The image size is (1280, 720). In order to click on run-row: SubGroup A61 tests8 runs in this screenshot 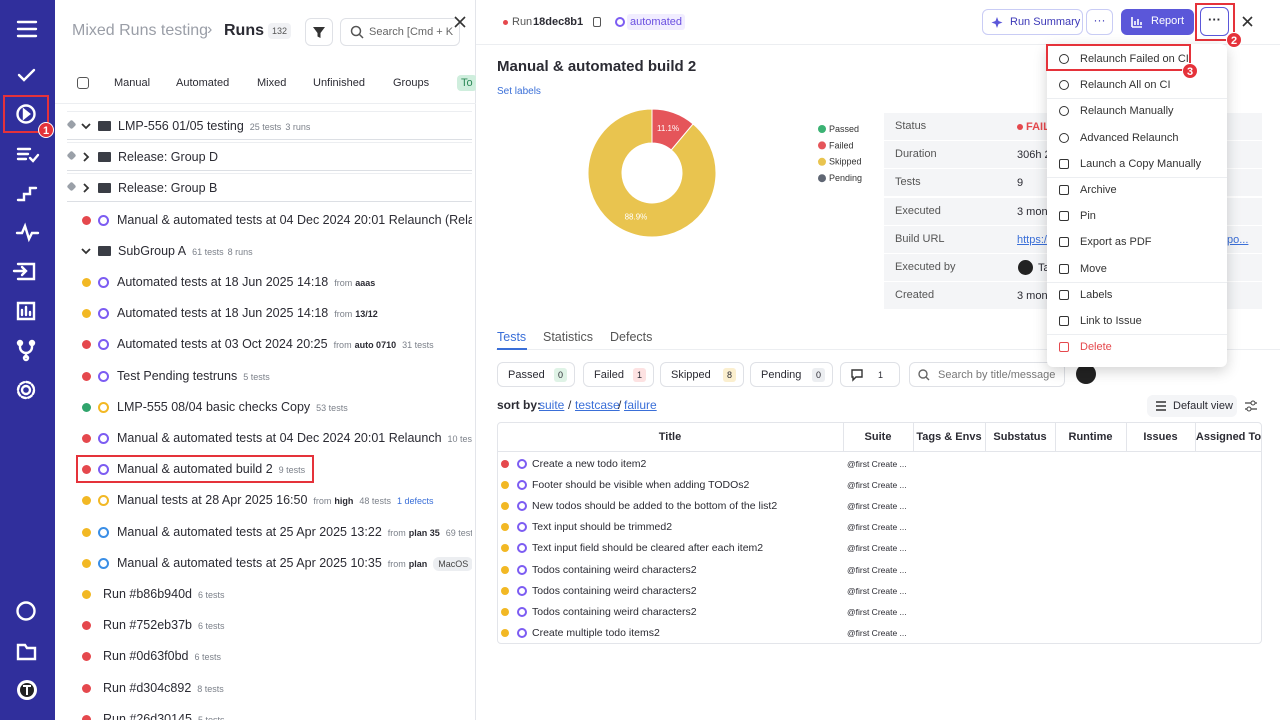, I will do `click(295, 251)`.